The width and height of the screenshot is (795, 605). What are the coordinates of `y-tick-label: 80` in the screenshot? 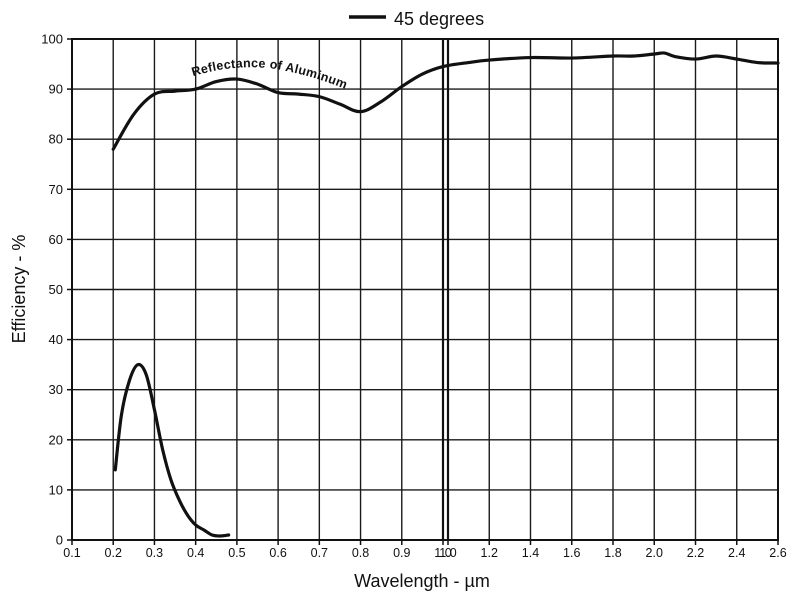 It's located at (56, 139).